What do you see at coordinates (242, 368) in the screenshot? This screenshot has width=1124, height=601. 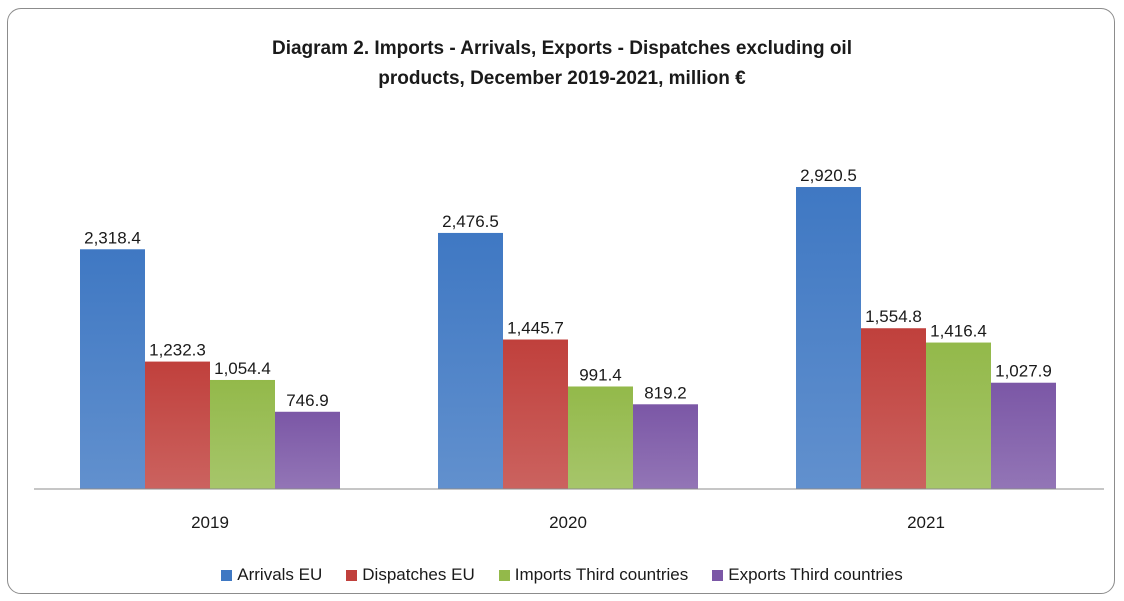 I see `data-label-imports-third-countries-2019: 1,054.4` at bounding box center [242, 368].